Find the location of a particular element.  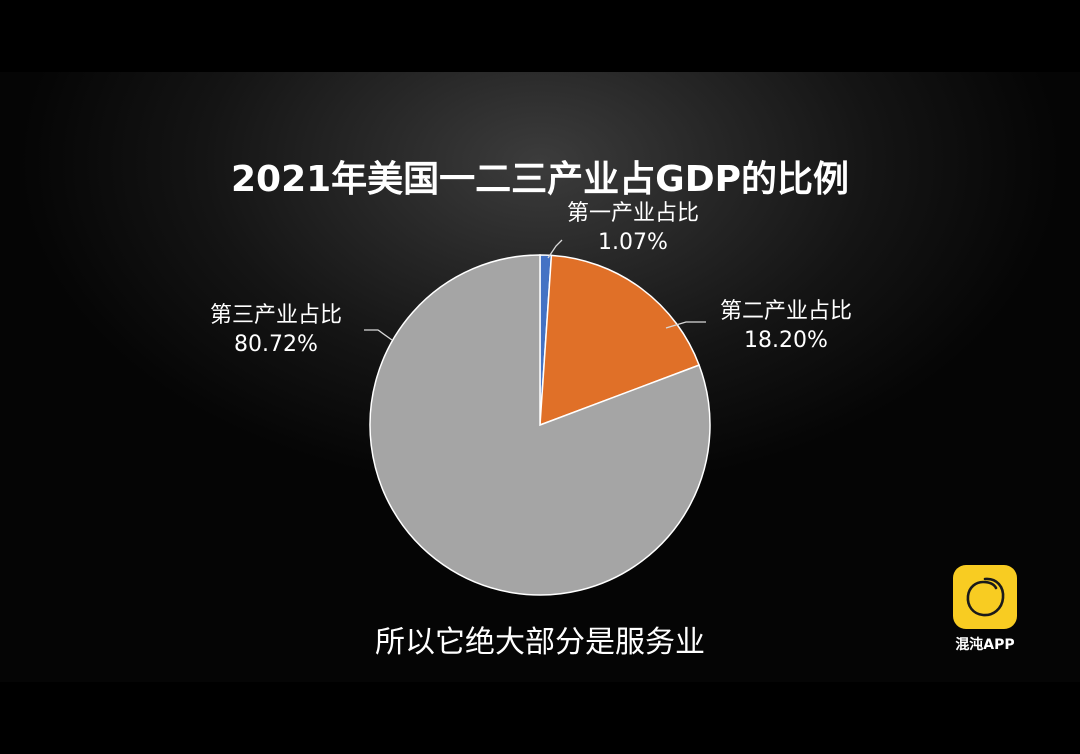

video-subtitle: 所以它绝大部分是服务业 is located at coordinates (540, 642).